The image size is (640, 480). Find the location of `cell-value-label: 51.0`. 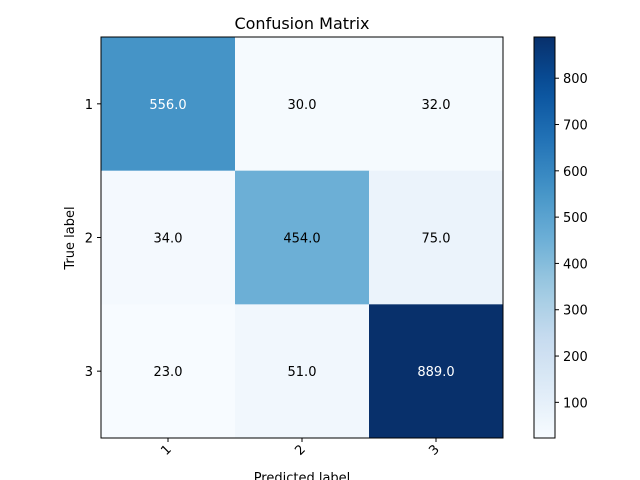

cell-value-label: 51.0 is located at coordinates (302, 372).